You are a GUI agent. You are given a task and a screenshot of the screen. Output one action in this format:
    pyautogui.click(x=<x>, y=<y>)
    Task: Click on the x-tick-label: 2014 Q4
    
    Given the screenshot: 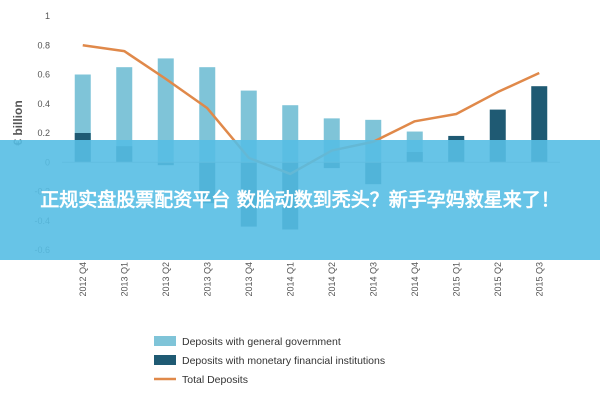 What is the action you would take?
    pyautogui.click(x=415, y=279)
    